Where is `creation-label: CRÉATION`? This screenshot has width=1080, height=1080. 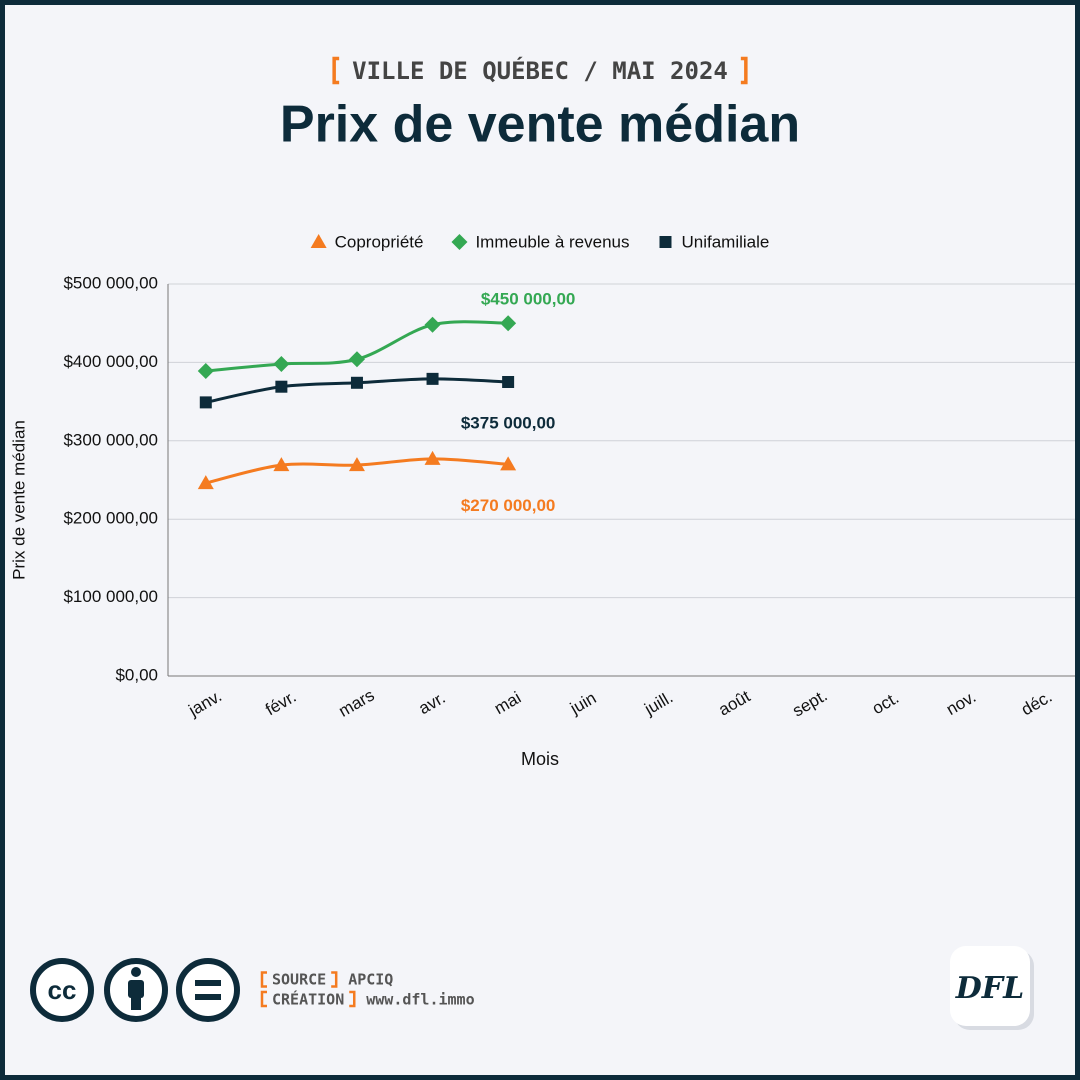 creation-label: CRÉATION is located at coordinates (308, 999).